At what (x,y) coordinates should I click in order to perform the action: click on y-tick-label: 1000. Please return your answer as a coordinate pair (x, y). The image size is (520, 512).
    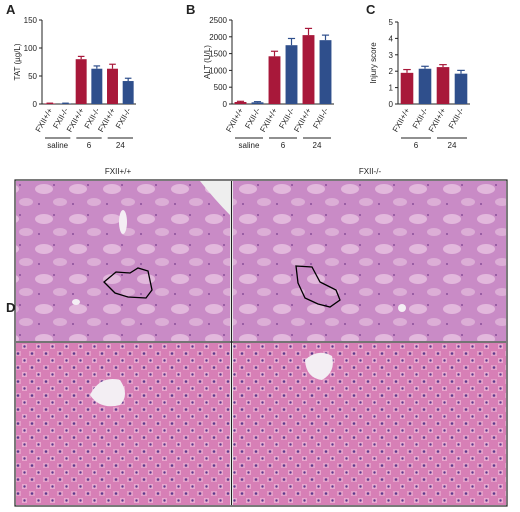
    Looking at the image, I should click on (218, 70).